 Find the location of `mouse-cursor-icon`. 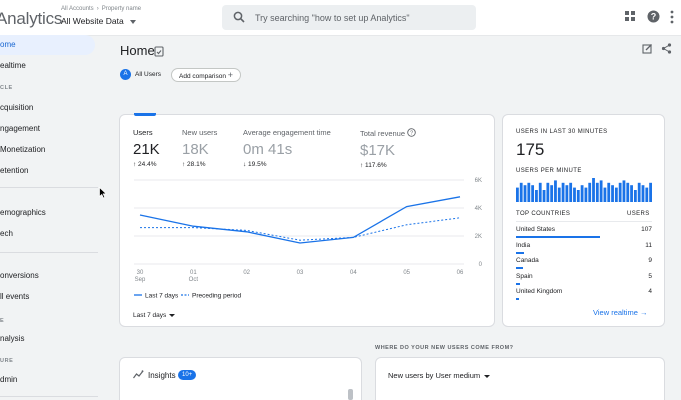

mouse-cursor-icon is located at coordinates (103, 193).